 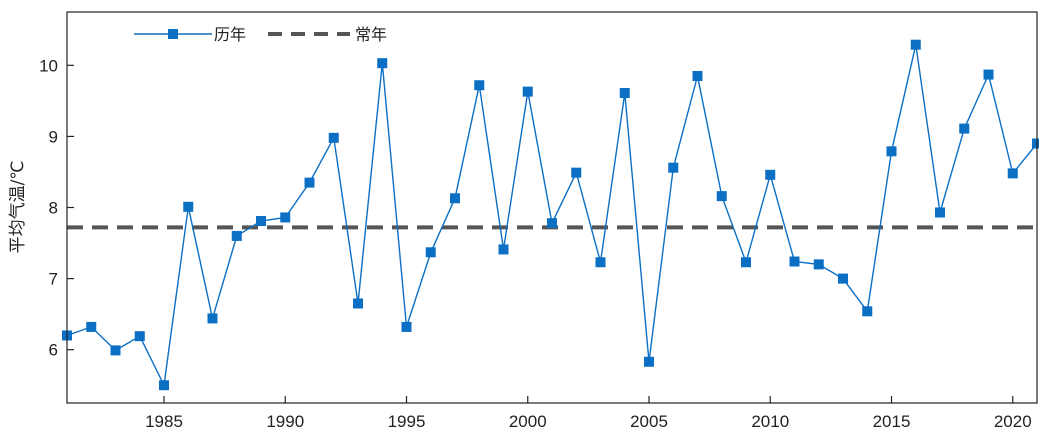 I want to click on legend-series-marker, so click(x=173, y=34).